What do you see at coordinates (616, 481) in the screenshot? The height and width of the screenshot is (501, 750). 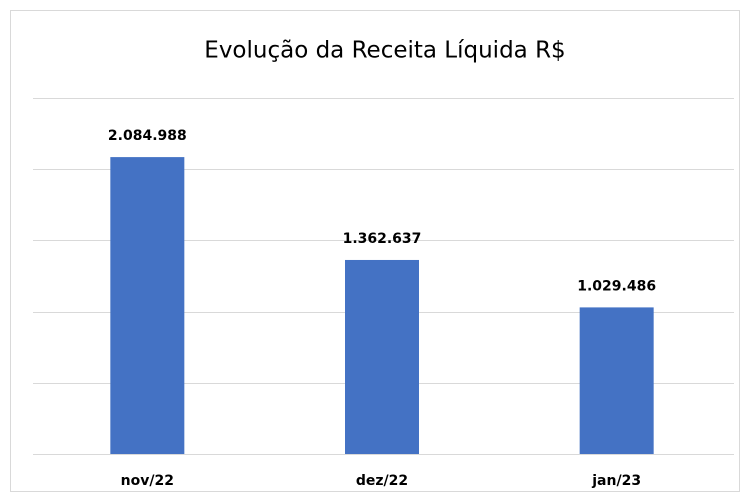 I see `x-tick-label: jan/23` at bounding box center [616, 481].